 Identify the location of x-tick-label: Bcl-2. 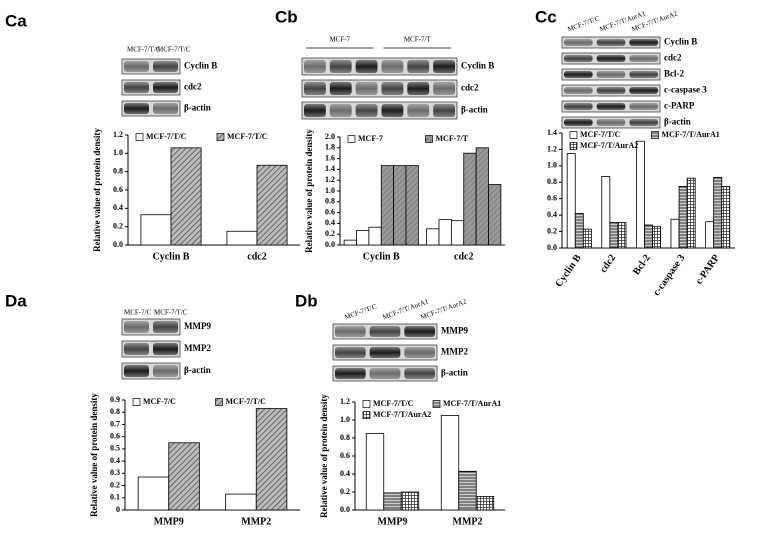
(642, 265).